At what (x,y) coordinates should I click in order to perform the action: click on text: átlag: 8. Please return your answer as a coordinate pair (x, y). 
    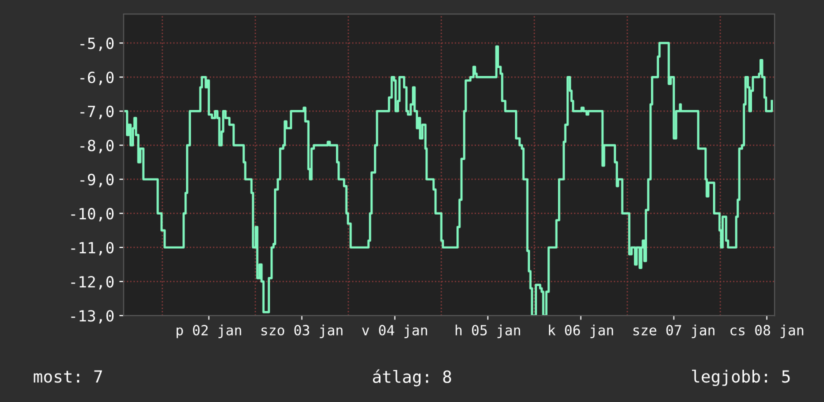
    Looking at the image, I should click on (412, 377).